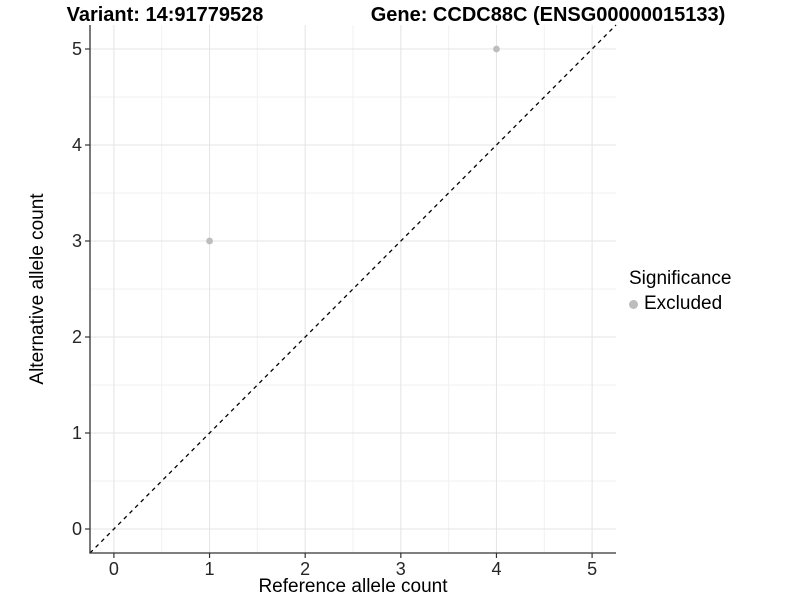  Describe the element at coordinates (114, 569) in the screenshot. I see `x-tick-label: 0` at that location.